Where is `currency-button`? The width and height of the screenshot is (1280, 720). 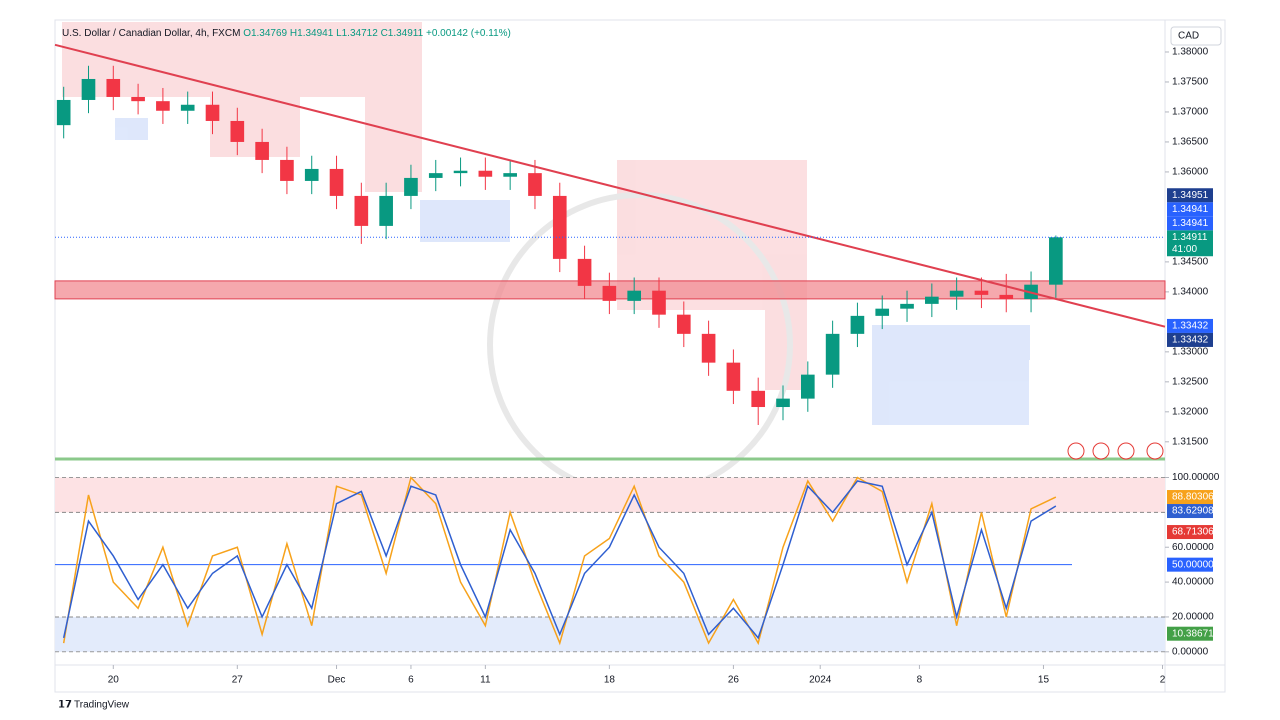
currency-button is located at coordinates (1196, 36).